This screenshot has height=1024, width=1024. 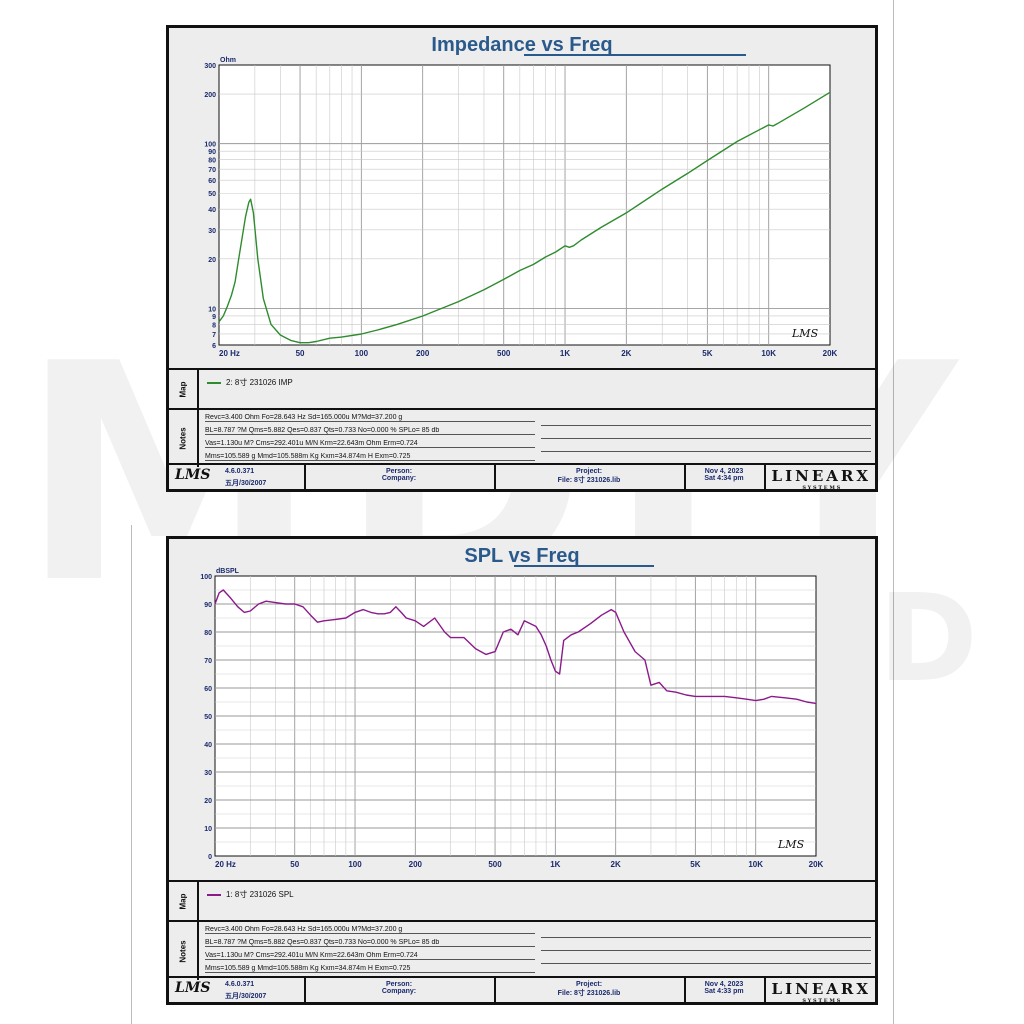 What do you see at coordinates (893, 774) in the screenshot?
I see `page-rule-bottom-right` at bounding box center [893, 774].